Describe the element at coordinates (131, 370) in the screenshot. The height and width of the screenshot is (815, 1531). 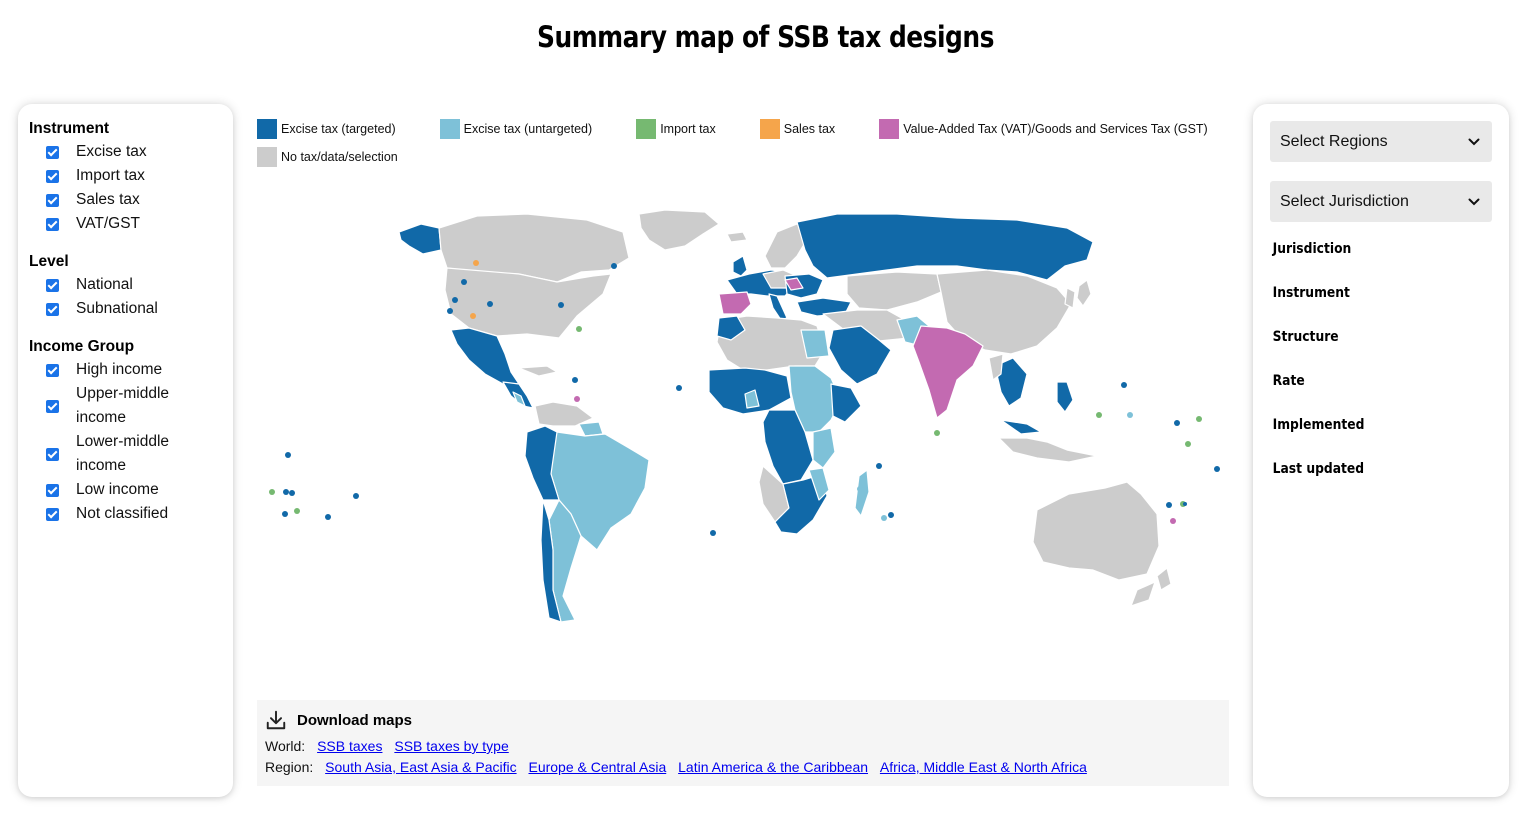
I see `filter-option: High income` at that location.